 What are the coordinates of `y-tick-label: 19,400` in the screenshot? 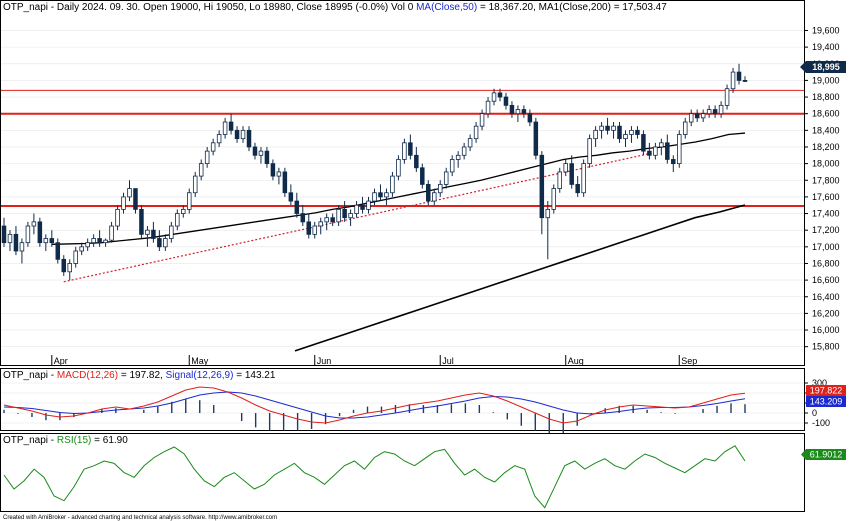 It's located at (826, 47).